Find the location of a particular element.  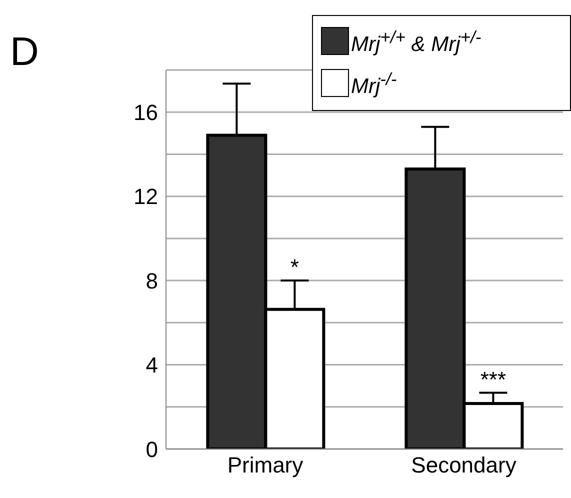

y-tick-label: 4 is located at coordinates (152, 365).